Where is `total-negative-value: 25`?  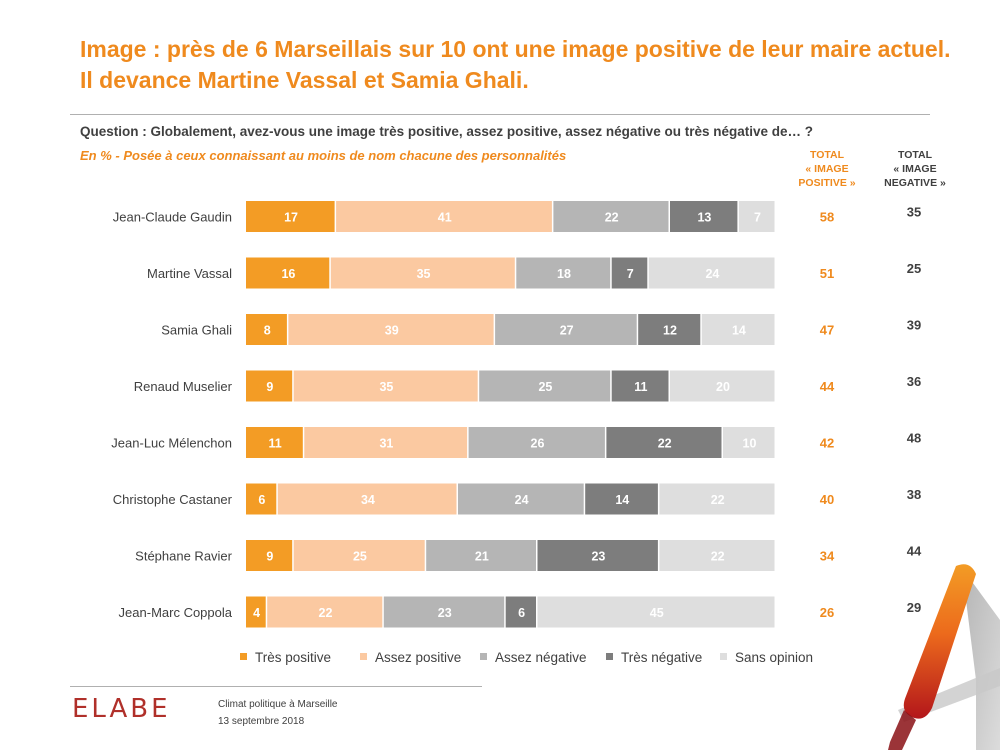 total-negative-value: 25 is located at coordinates (914, 268).